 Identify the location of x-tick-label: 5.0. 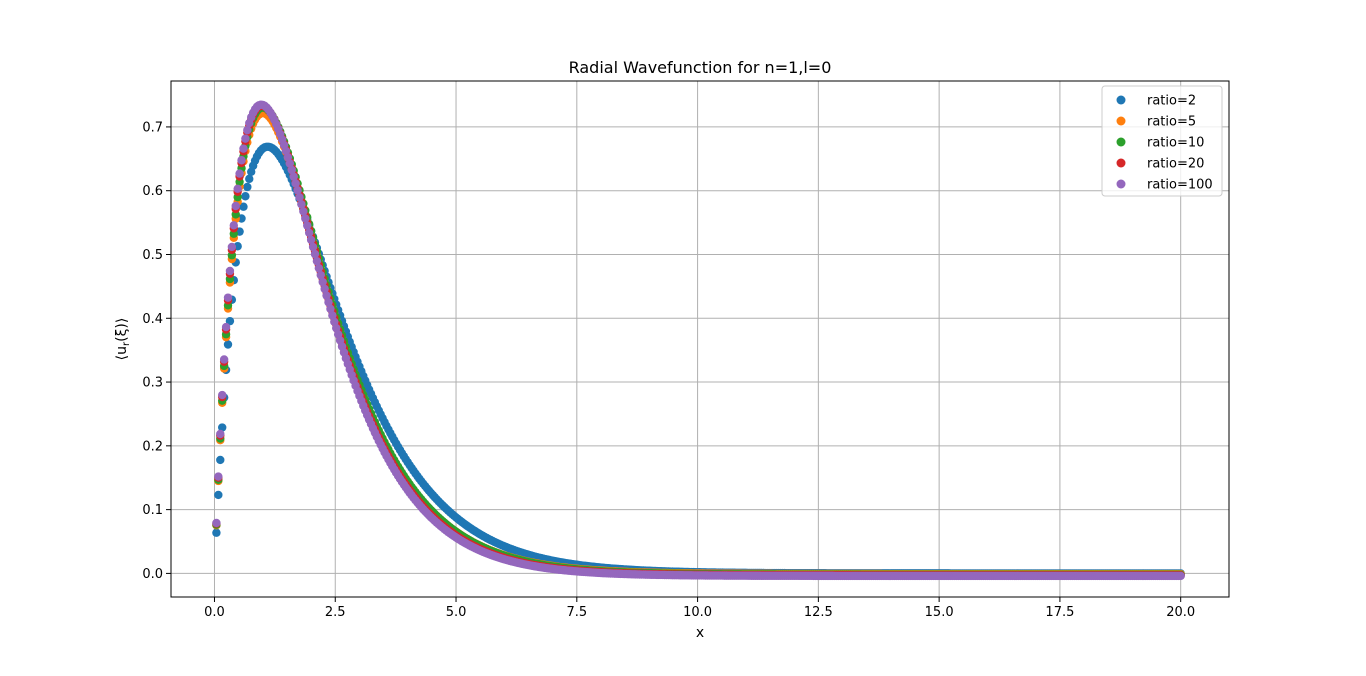
(456, 612).